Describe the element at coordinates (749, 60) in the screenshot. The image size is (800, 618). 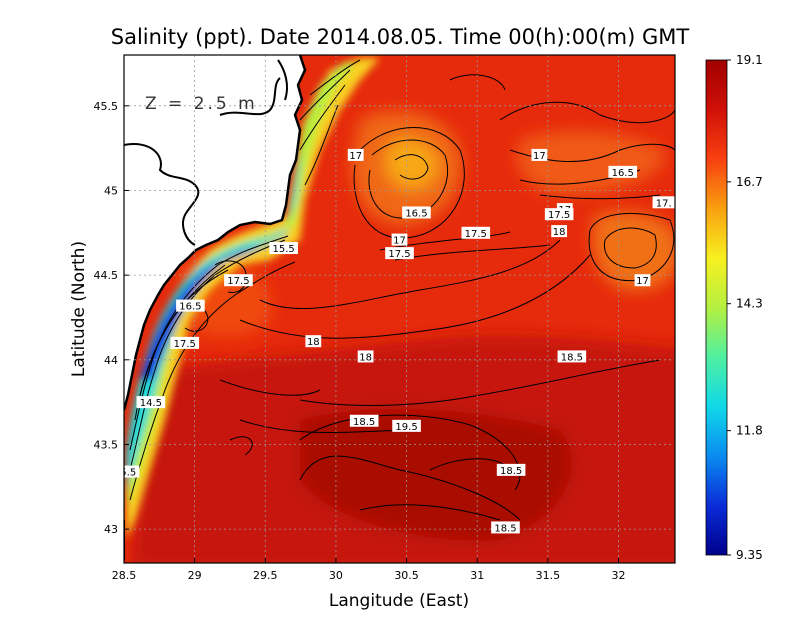
I see `colorbar-label: 19.1` at that location.